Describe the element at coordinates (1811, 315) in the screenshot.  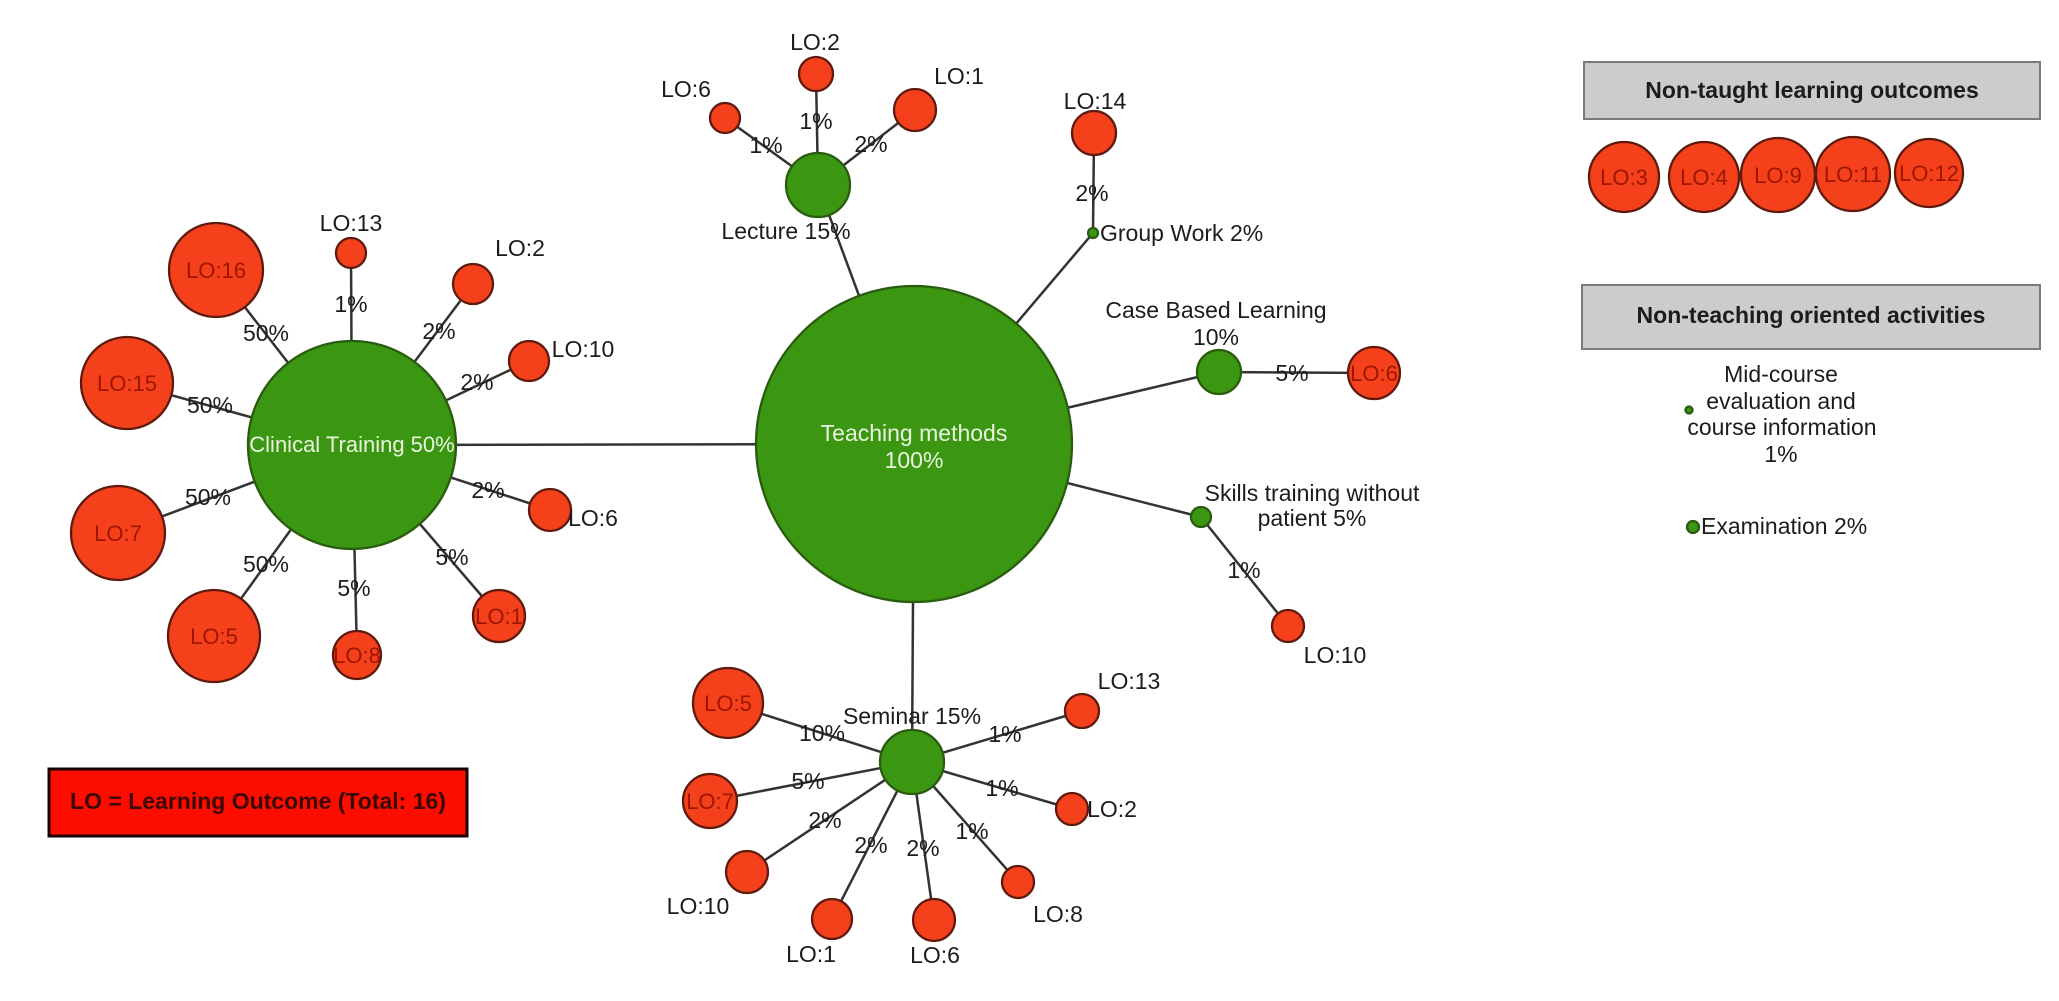
I see `svg-text:Non-teaching oriented activiti: Non-teaching oriented activities` at that location.